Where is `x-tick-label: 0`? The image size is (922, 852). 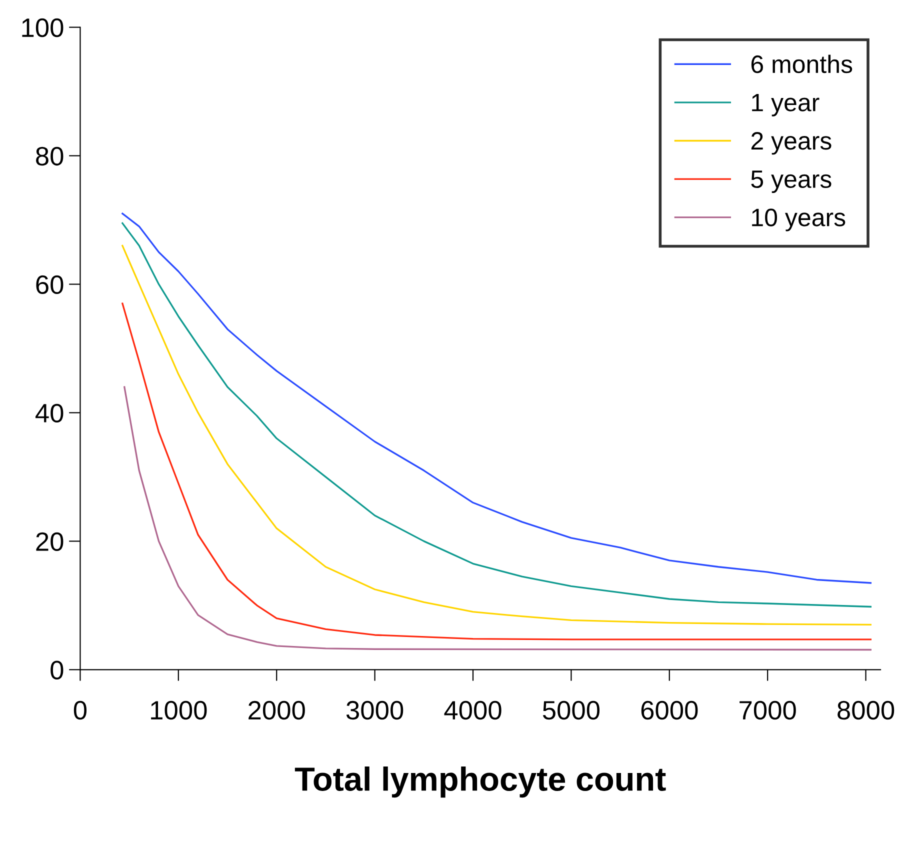
x-tick-label: 0 is located at coordinates (80, 710).